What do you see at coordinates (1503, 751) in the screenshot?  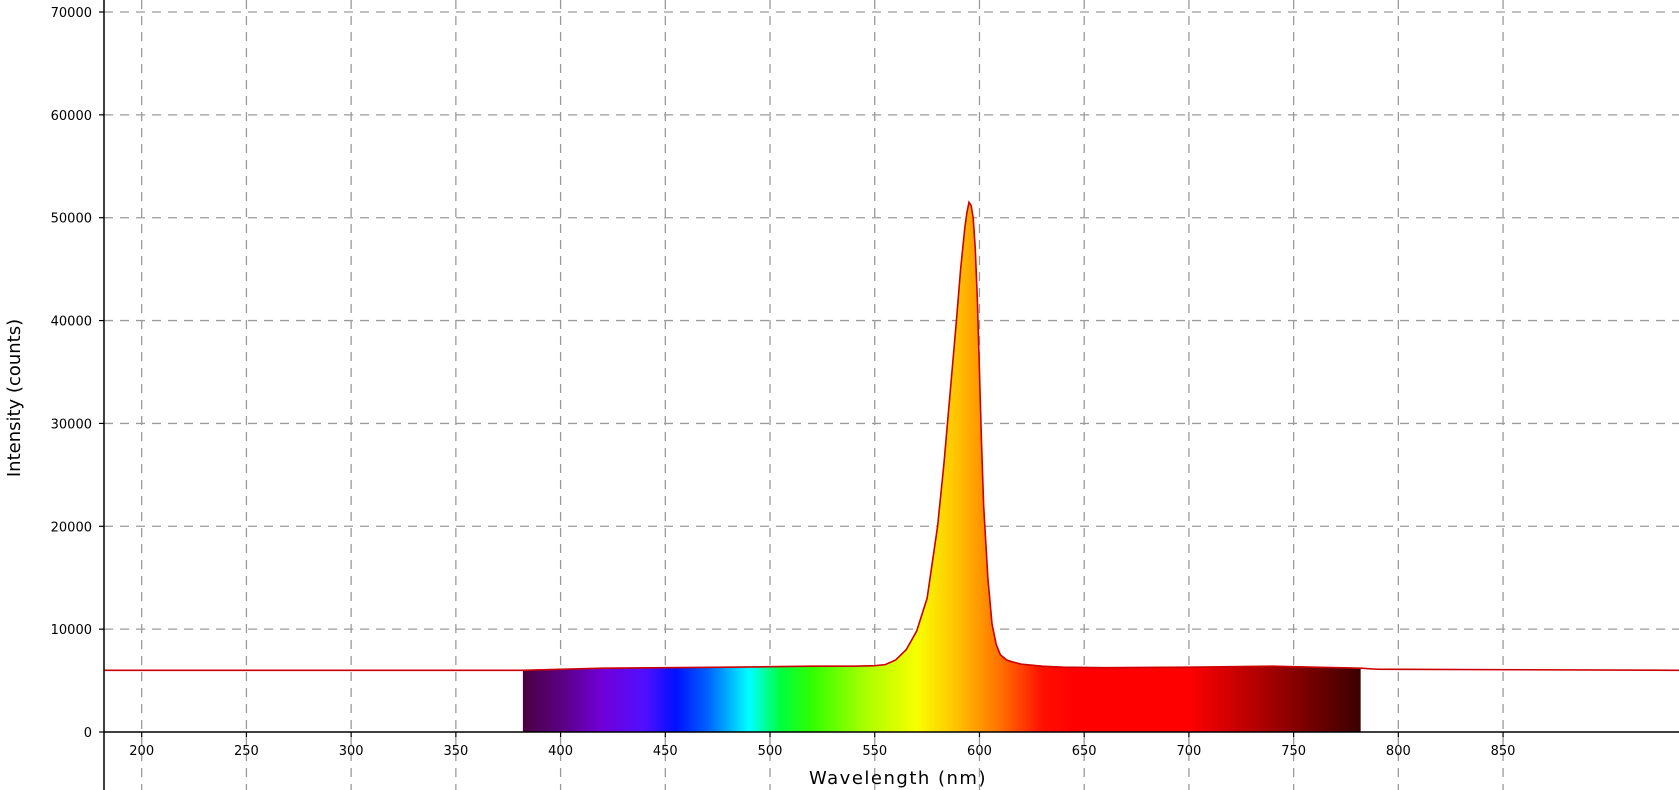 I see `x-tick-label: 850` at bounding box center [1503, 751].